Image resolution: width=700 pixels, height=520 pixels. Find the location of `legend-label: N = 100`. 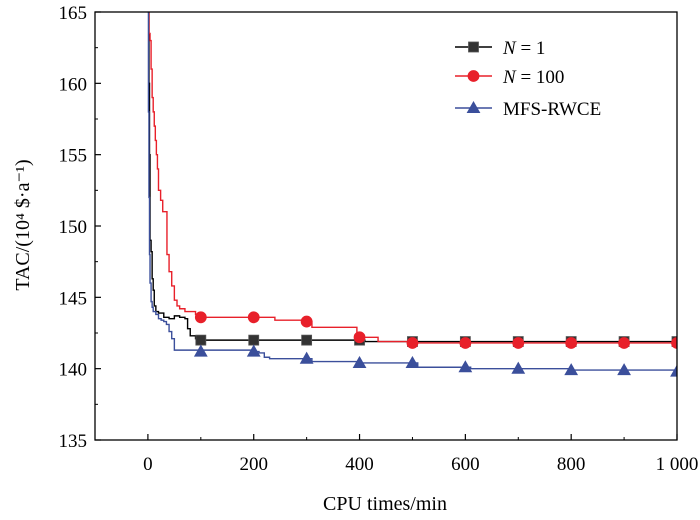

legend-label: N = 100 is located at coordinates (533, 77).